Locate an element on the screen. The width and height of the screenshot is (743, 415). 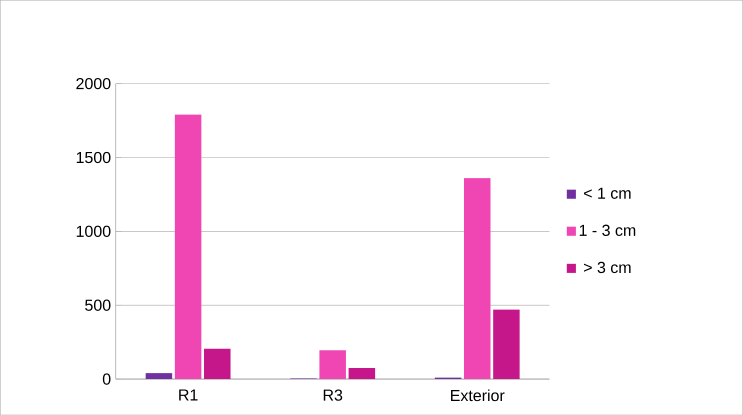
legend-label: < 1 cm is located at coordinates (607, 193).